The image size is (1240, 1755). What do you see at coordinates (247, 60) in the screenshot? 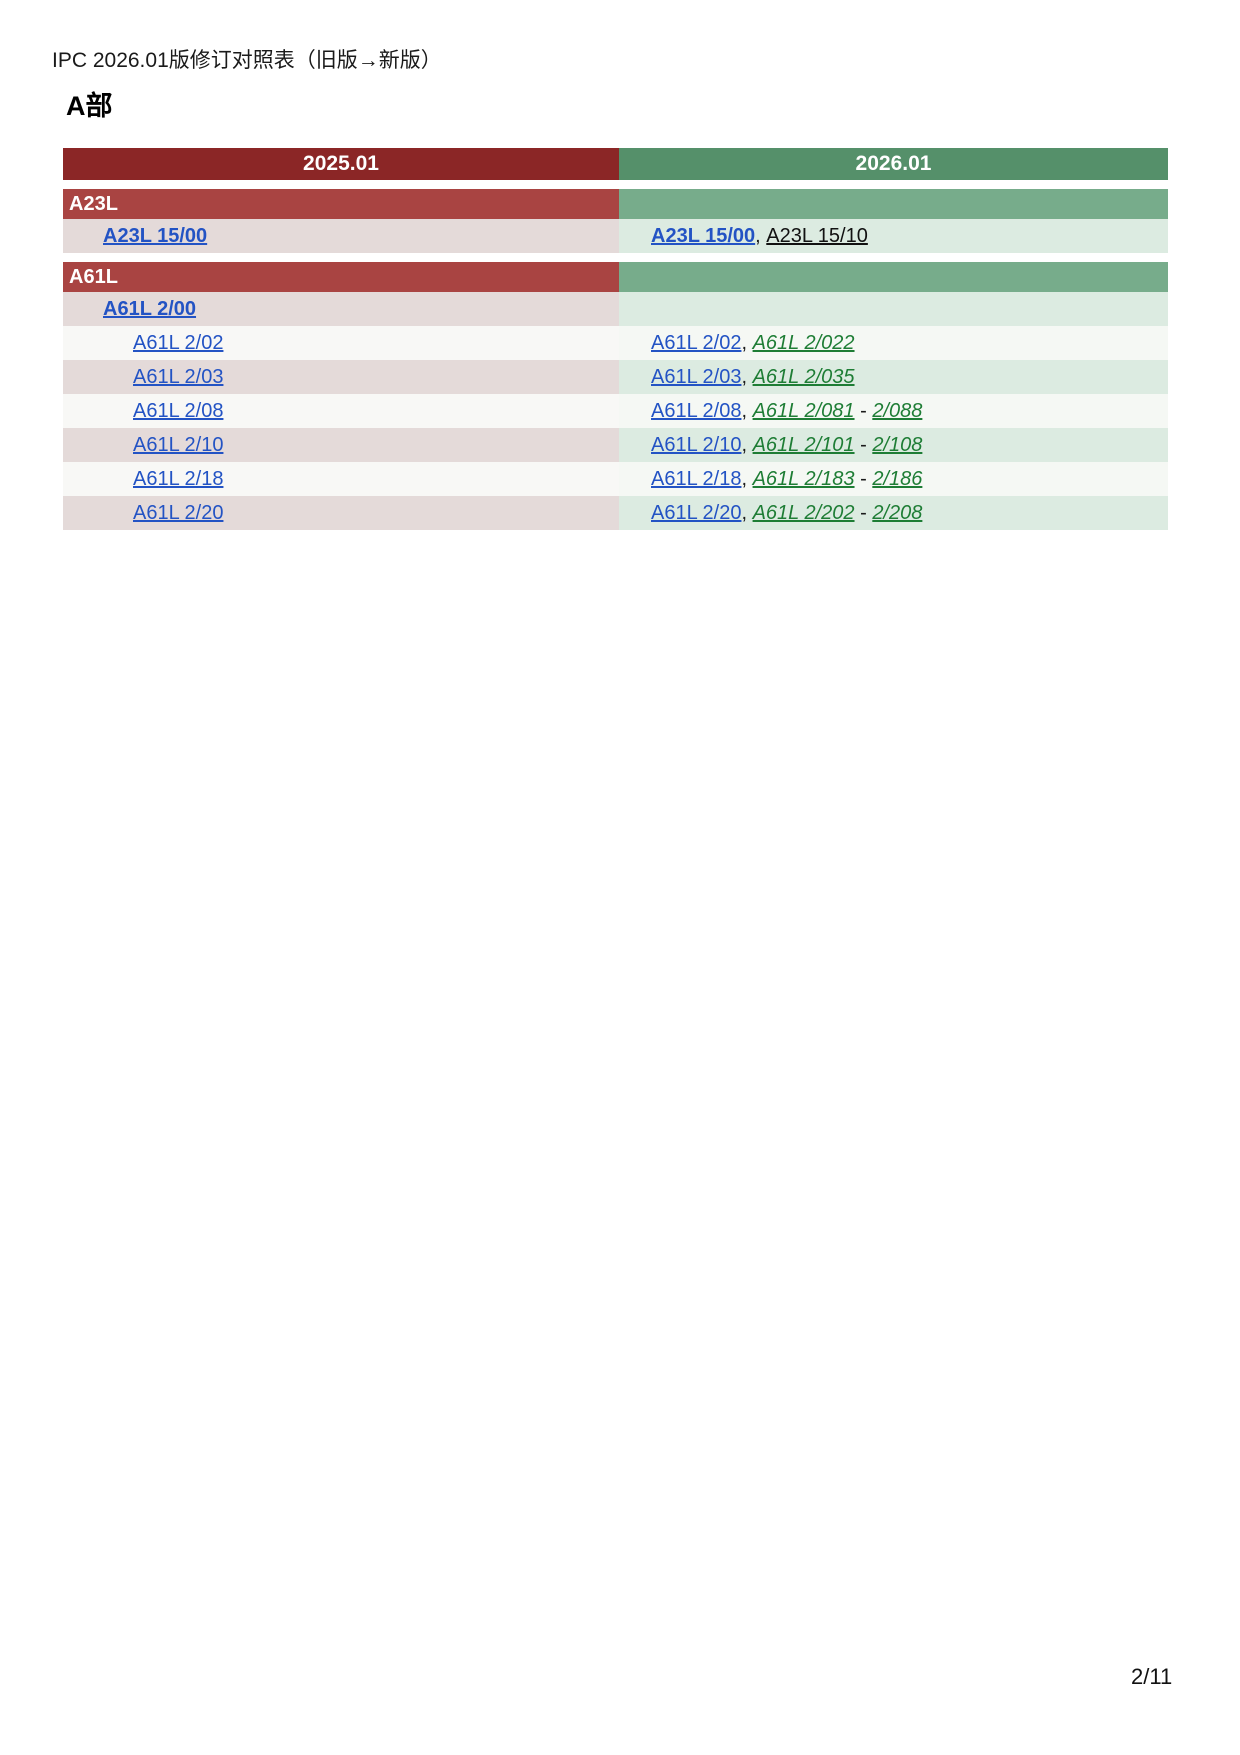
I see `document-title: IPC 2026.01版修订对照表（旧版→新版）` at bounding box center [247, 60].